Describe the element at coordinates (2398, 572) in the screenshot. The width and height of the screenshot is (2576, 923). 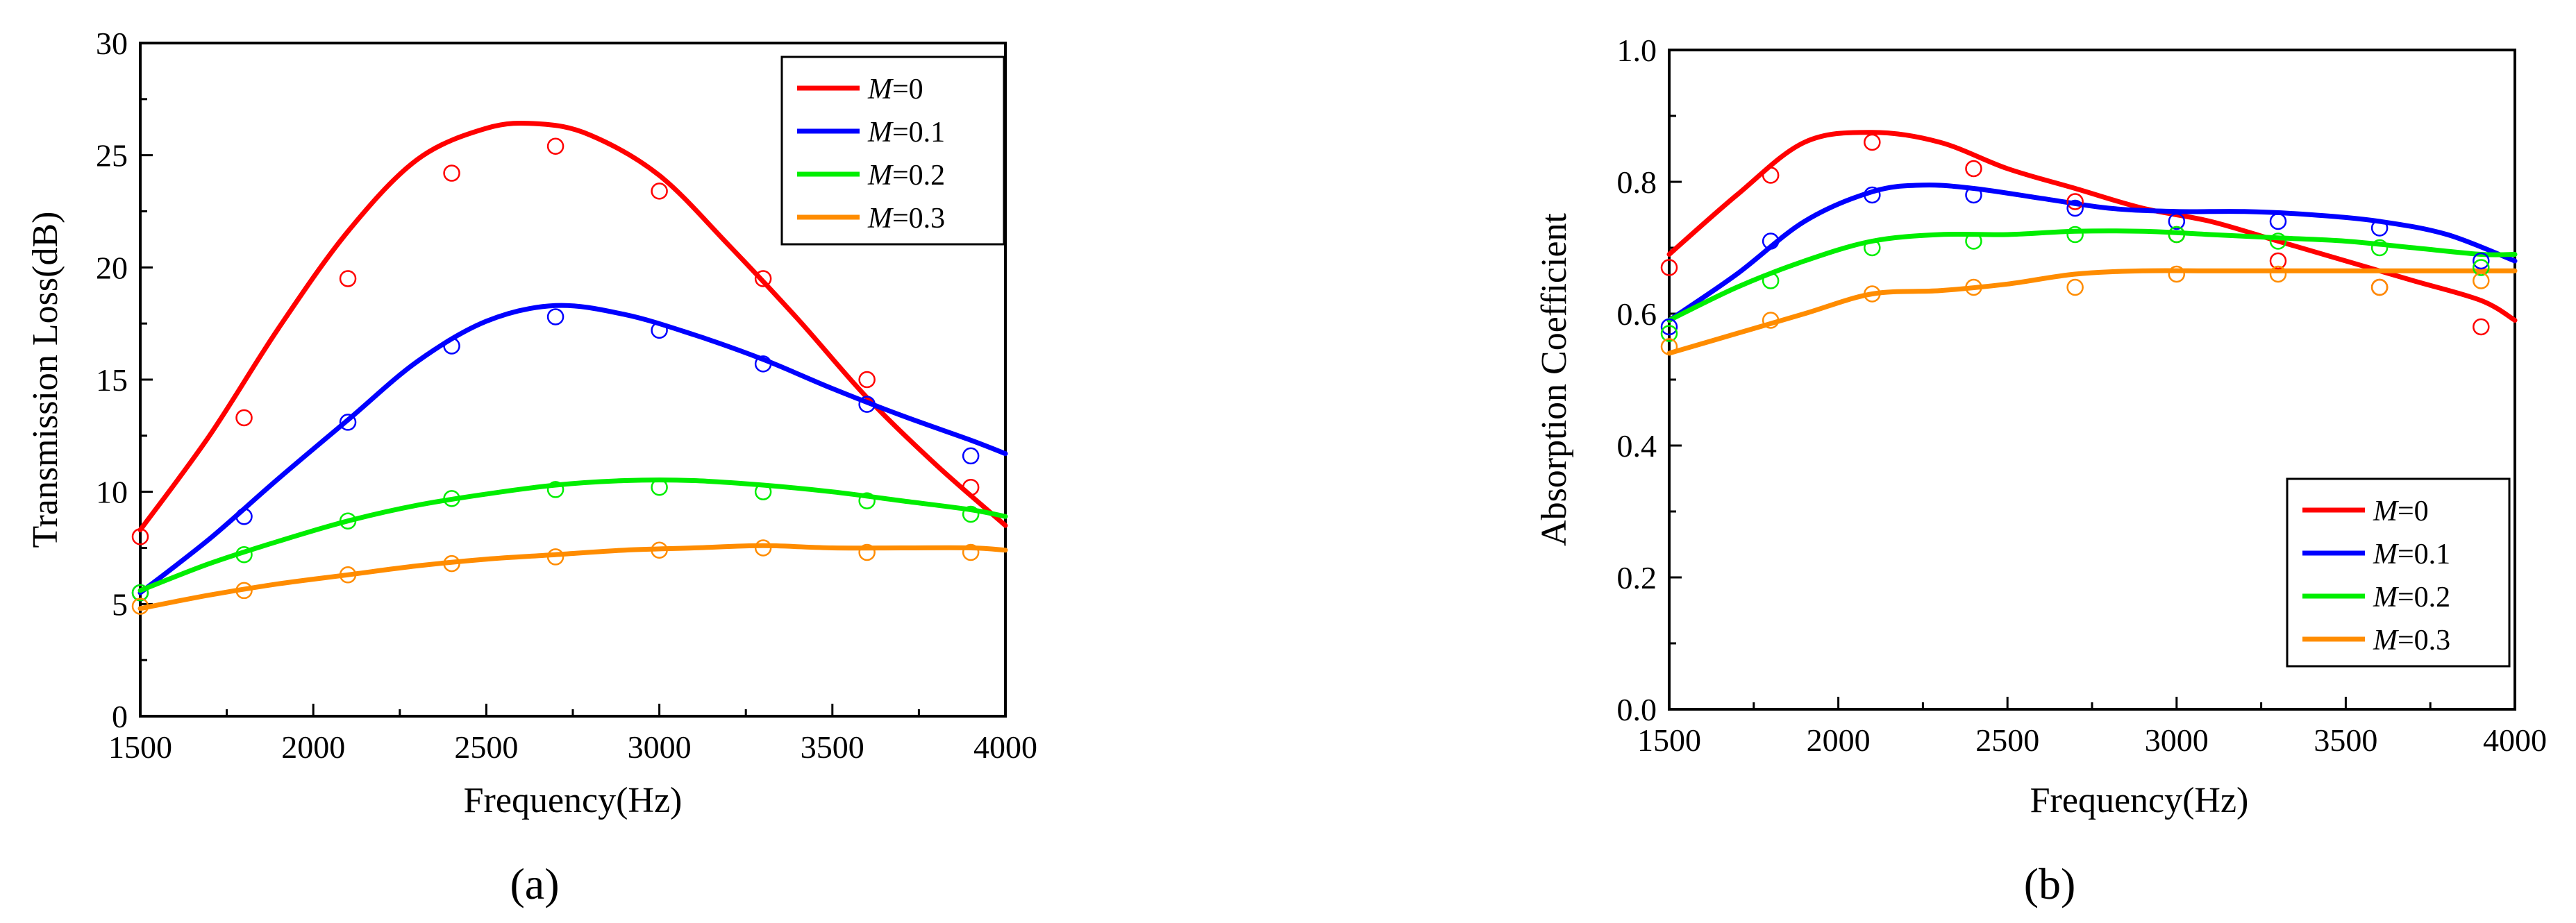
I see `panel-b-legend: M=0 M=0.1 M=0.2 M=0.3` at that location.